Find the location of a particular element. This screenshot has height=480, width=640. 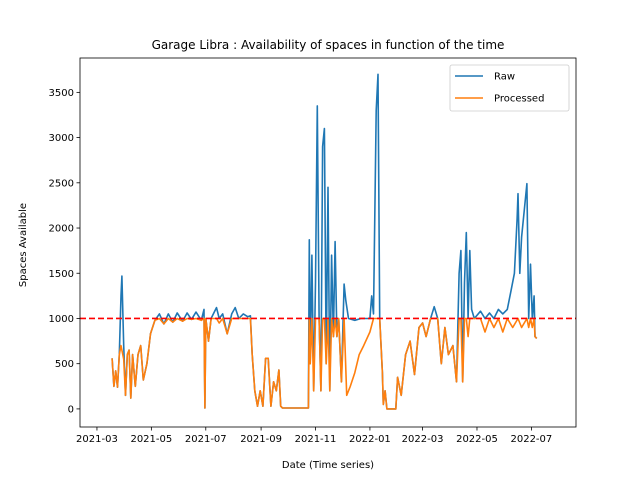

legend-label-raw: Raw is located at coordinates (504, 77).